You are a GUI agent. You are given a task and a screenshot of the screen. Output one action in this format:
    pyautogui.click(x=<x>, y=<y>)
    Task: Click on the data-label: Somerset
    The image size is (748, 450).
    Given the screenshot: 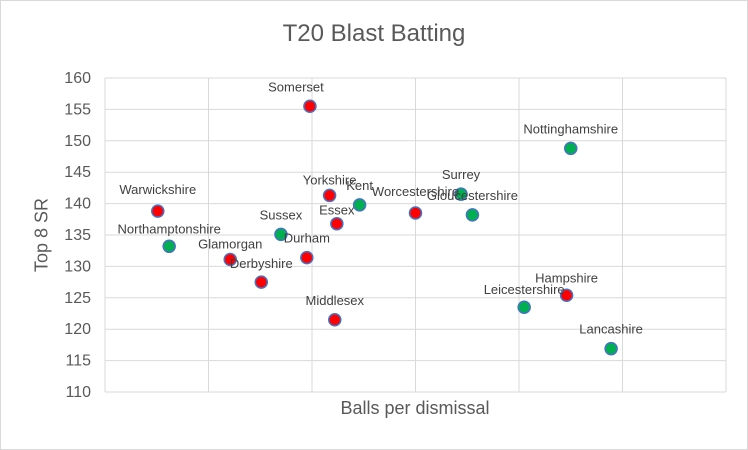 What is the action you would take?
    pyautogui.click(x=296, y=86)
    